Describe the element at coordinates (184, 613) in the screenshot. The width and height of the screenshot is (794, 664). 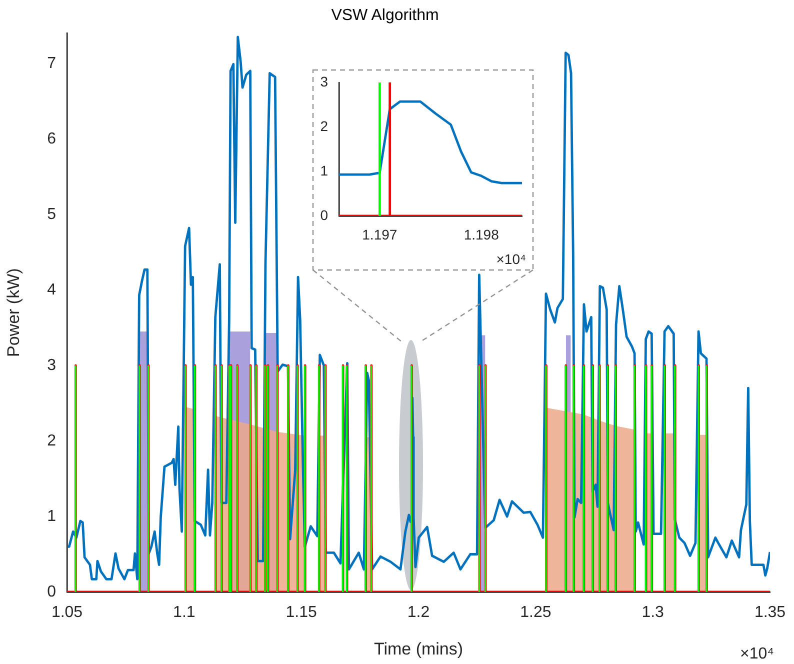
I see `x-tick-label: 1.1` at that location.